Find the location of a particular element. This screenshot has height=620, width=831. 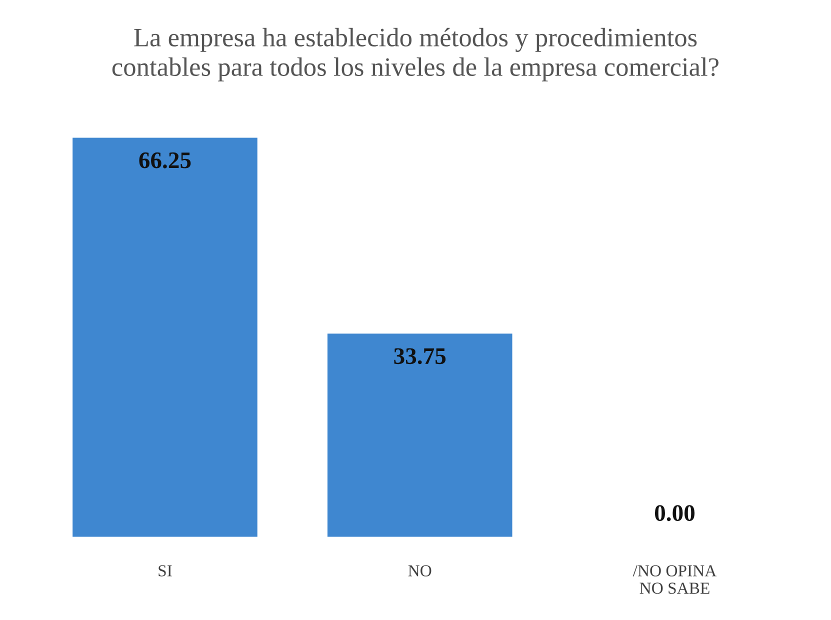

data-label: 66.25 is located at coordinates (165, 160).